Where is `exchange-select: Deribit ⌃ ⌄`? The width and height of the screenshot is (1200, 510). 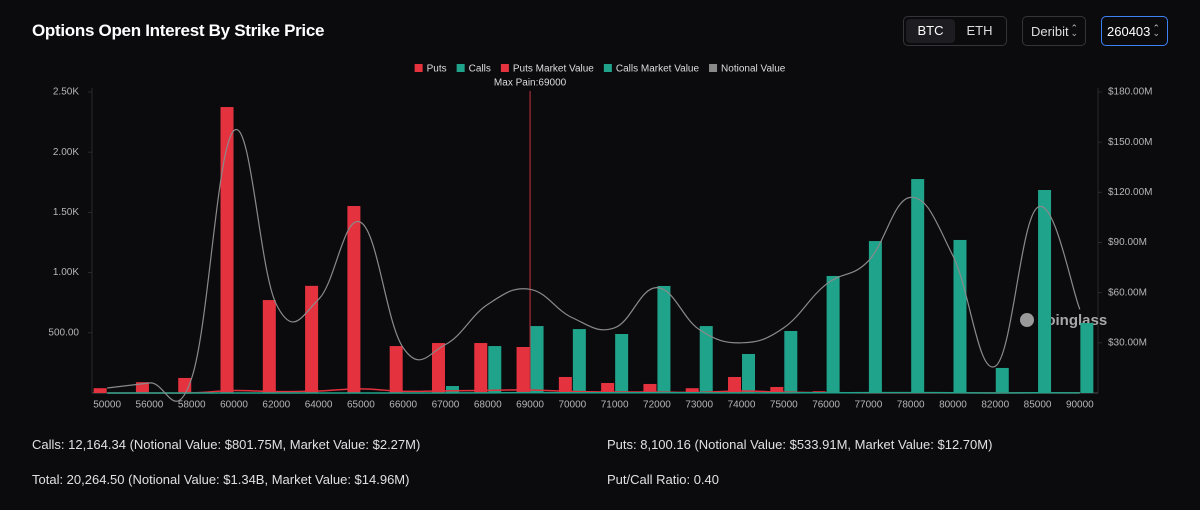 exchange-select: Deribit ⌃ ⌄ is located at coordinates (1054, 31).